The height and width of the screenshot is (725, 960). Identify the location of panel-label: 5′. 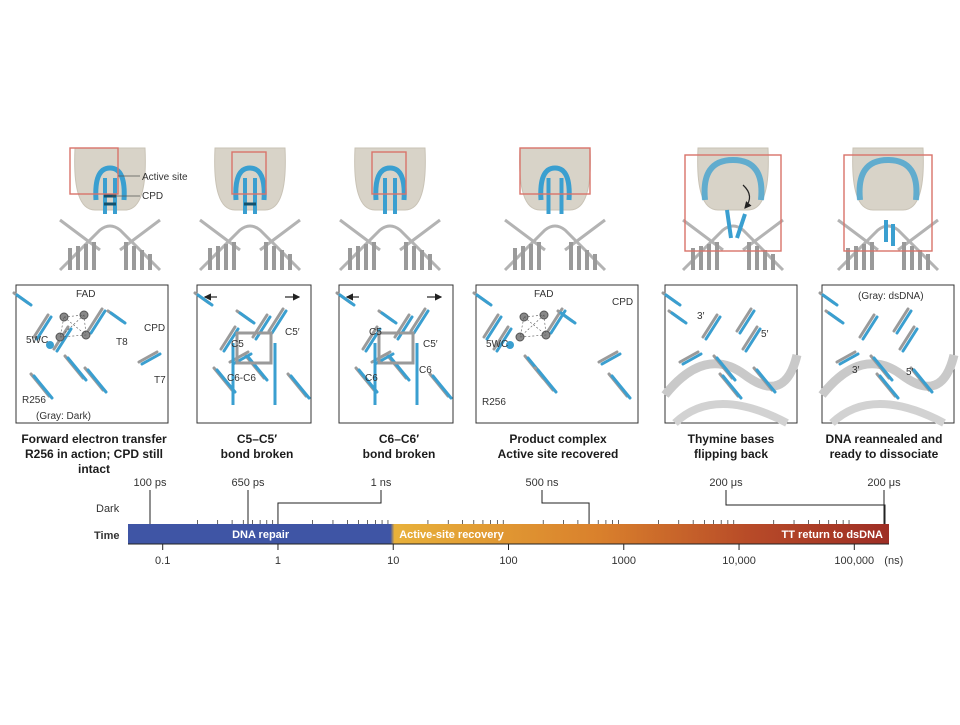
(765, 334).